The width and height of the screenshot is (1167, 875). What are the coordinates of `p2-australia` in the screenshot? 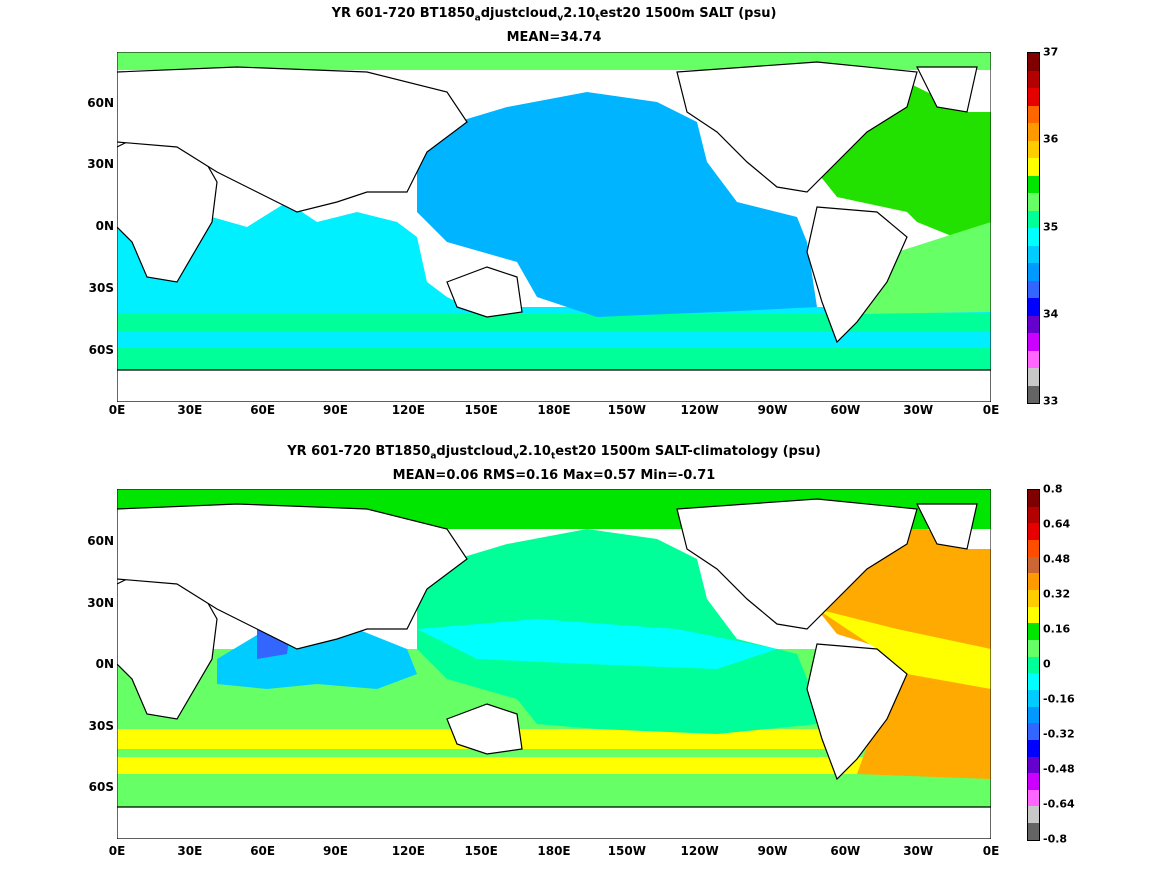 It's located at (484, 729).